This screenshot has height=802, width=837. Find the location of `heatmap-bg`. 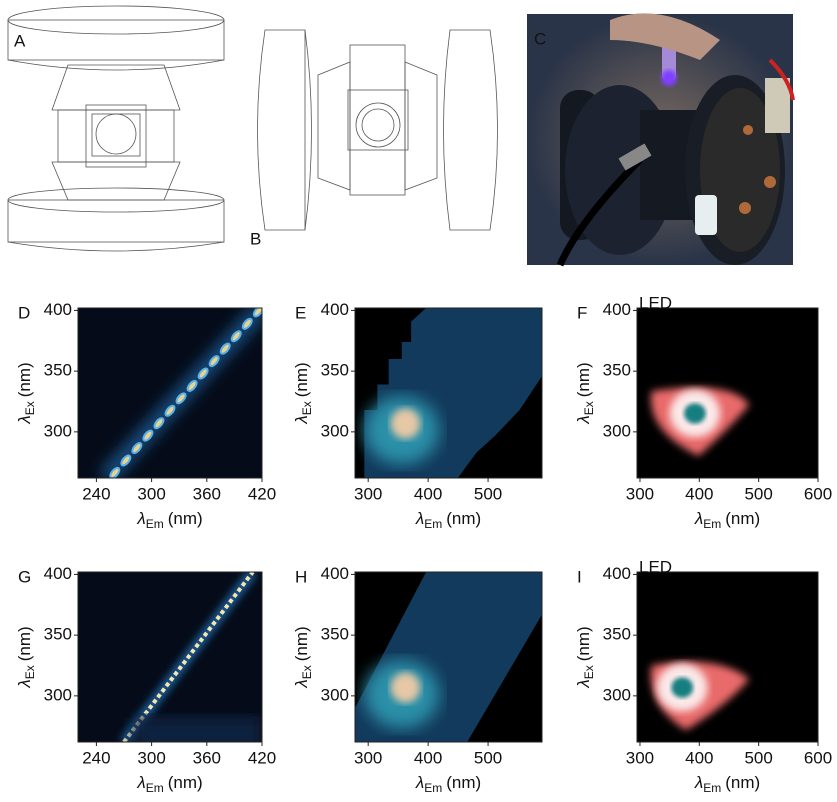

heatmap-bg is located at coordinates (727, 657).